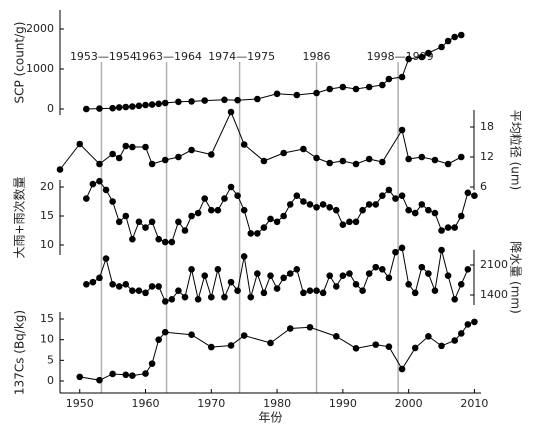 This screenshot has height=427, width=550. What do you see at coordinates (409, 403) in the screenshot?
I see `x-tick-label: 2000` at bounding box center [409, 403].